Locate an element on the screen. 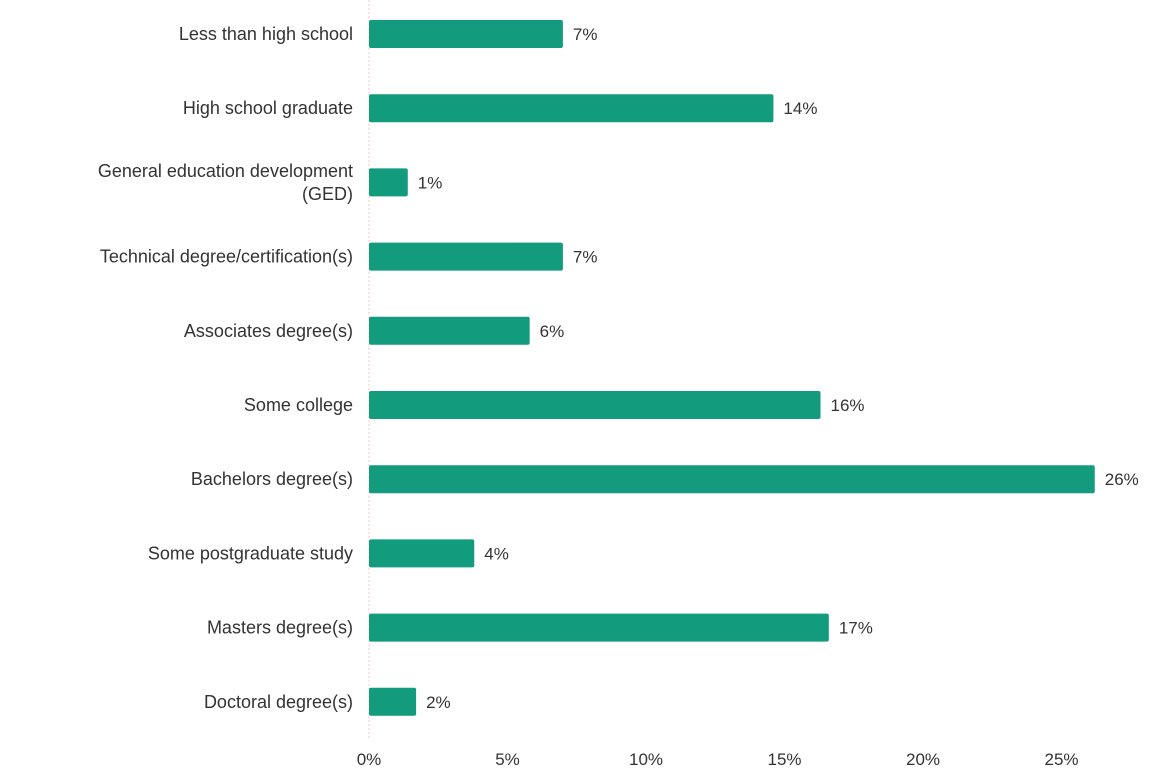  category-label: General education development is located at coordinates (225, 171).